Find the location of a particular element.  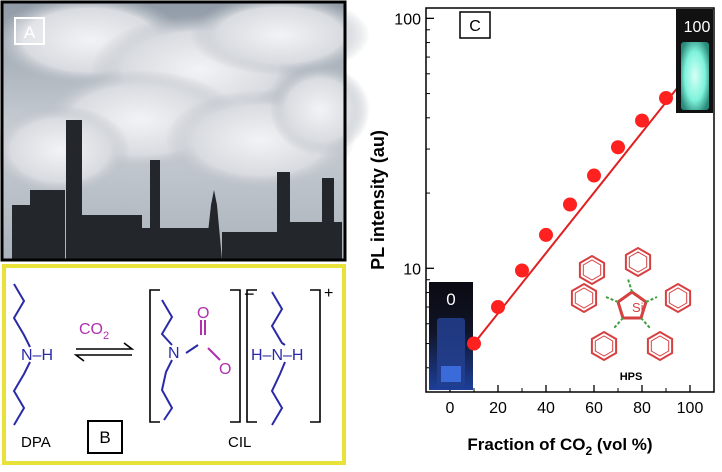

hps-molecule: Si HPS is located at coordinates (631, 314).